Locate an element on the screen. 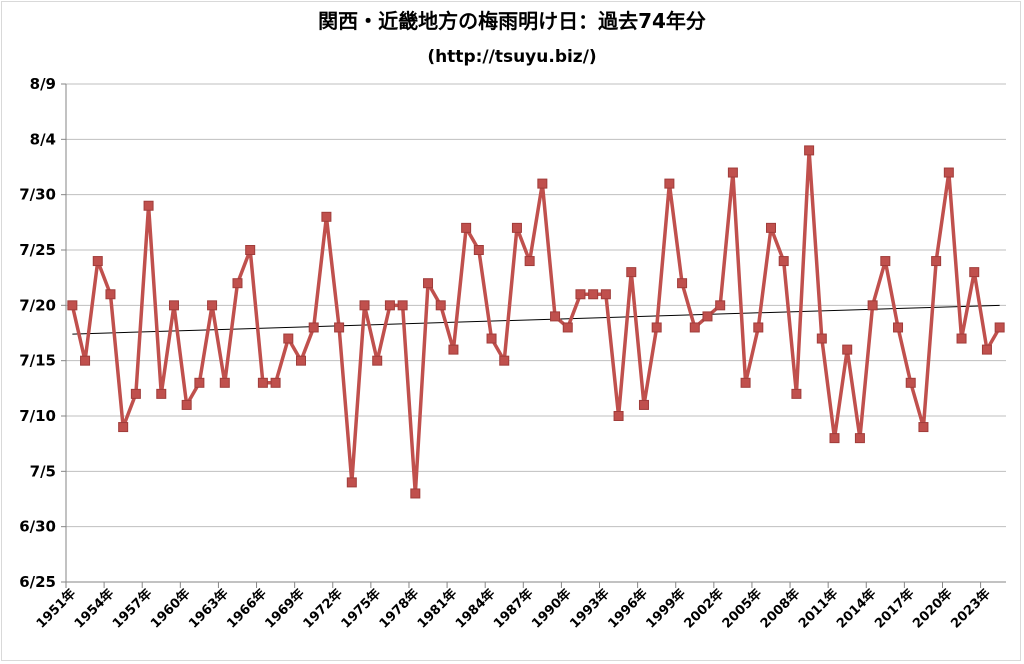  x-tick-label: 2011年 is located at coordinates (818, 609).